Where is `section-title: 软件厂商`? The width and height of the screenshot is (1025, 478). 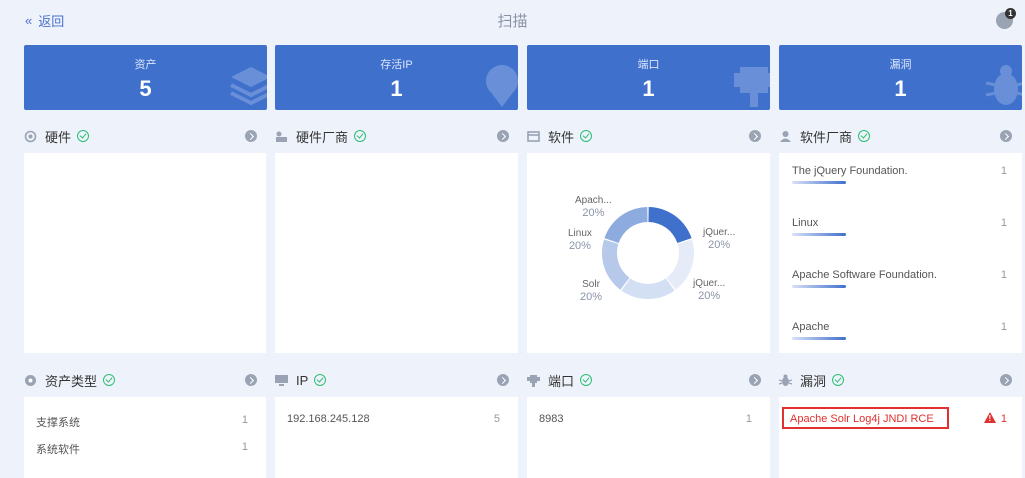
section-title: 软件厂商 is located at coordinates (826, 137).